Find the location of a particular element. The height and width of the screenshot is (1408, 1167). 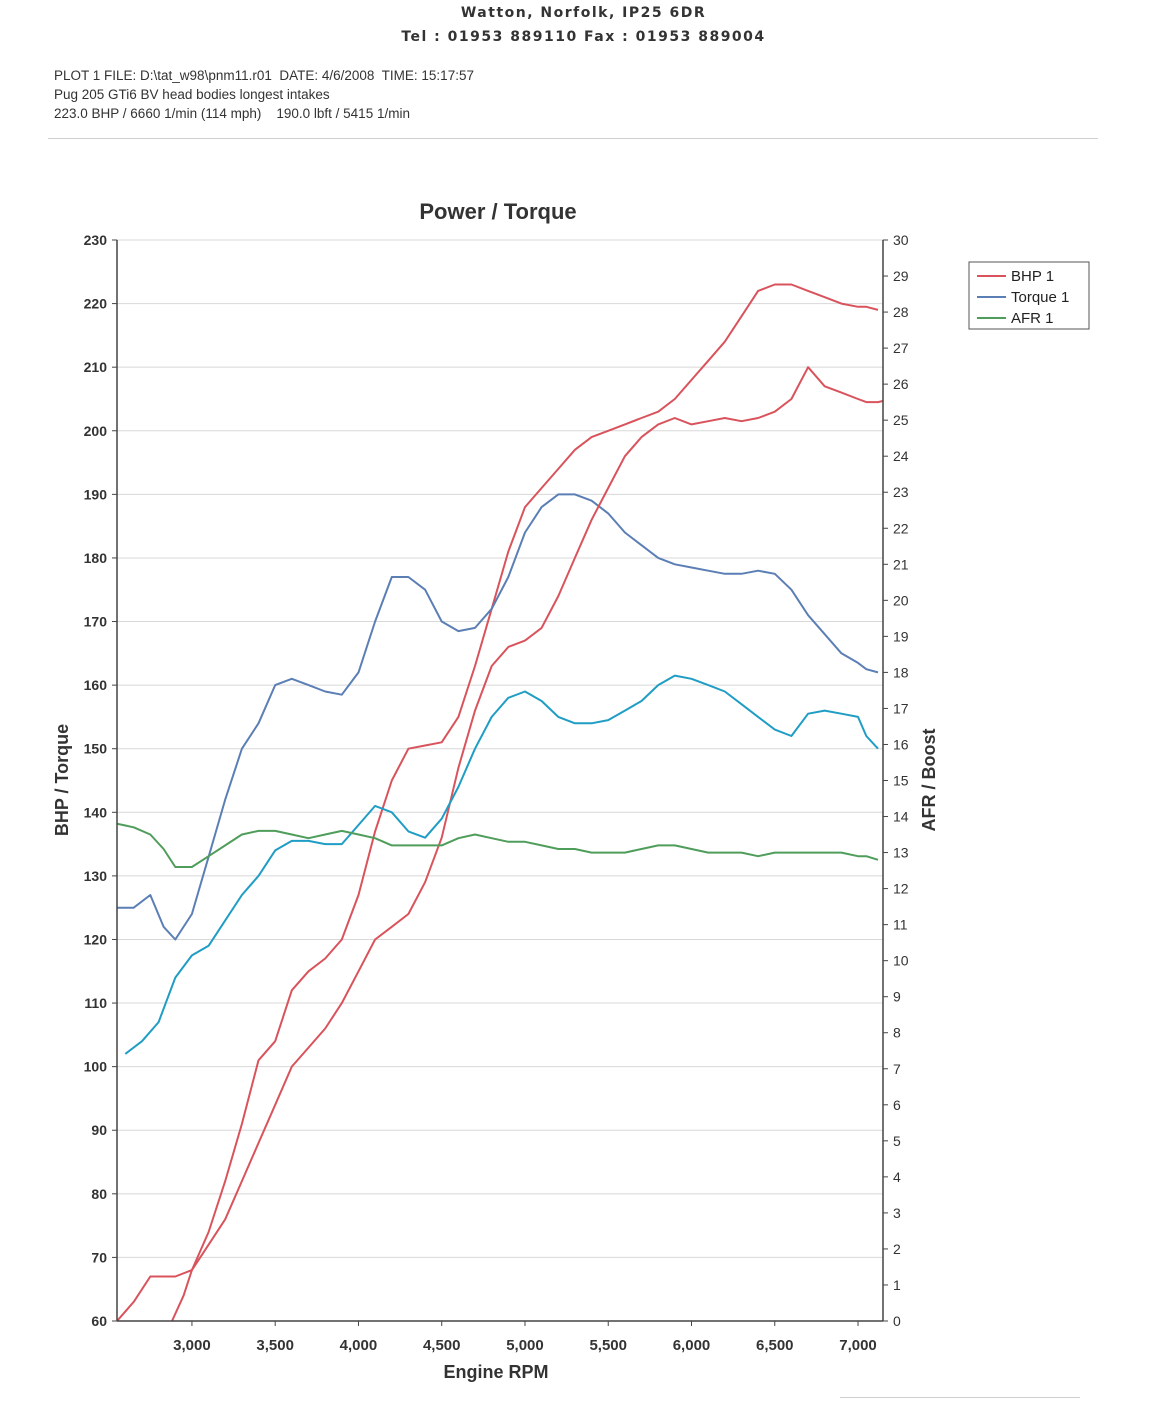

address-line: Watton, Norfolk, IP25 6DR is located at coordinates (583, 13).